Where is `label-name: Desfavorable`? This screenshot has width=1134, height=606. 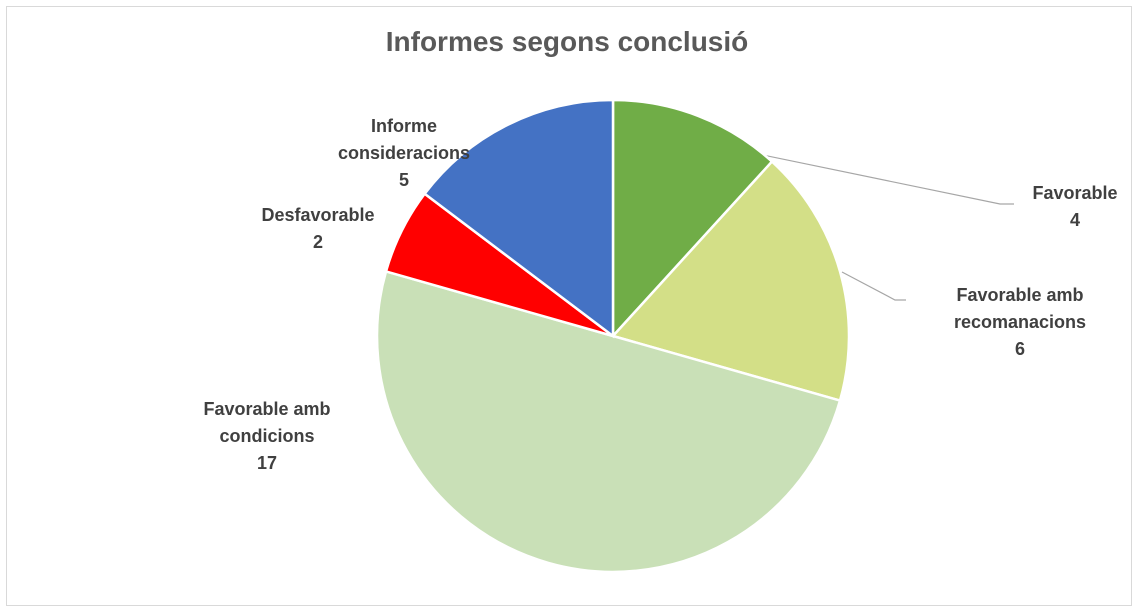 label-name: Desfavorable is located at coordinates (318, 215).